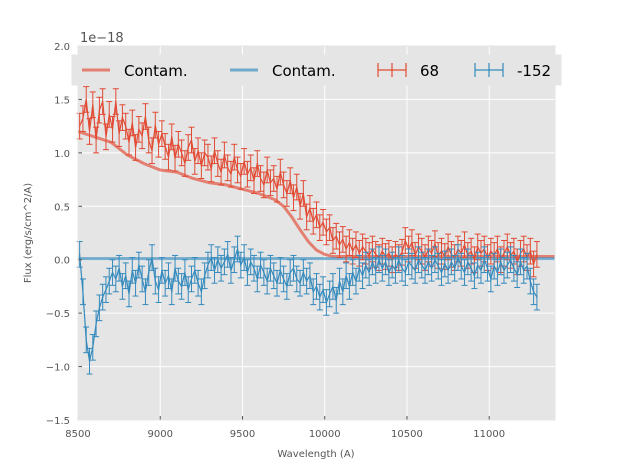 Image resolution: width=617 pixels, height=467 pixels. I want to click on legend-entry: 68, so click(408, 71).